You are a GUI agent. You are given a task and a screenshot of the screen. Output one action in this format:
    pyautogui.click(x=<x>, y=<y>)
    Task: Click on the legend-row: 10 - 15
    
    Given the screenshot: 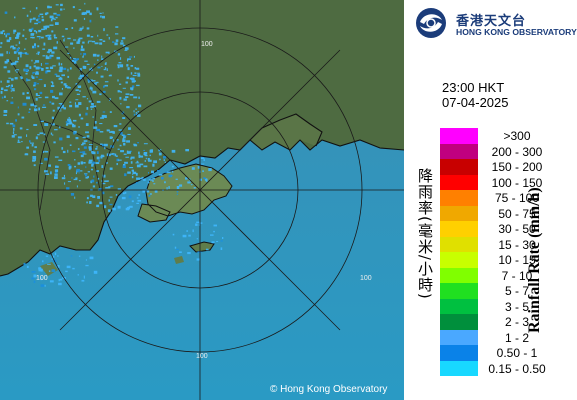 What is the action you would take?
    pyautogui.click(x=508, y=260)
    